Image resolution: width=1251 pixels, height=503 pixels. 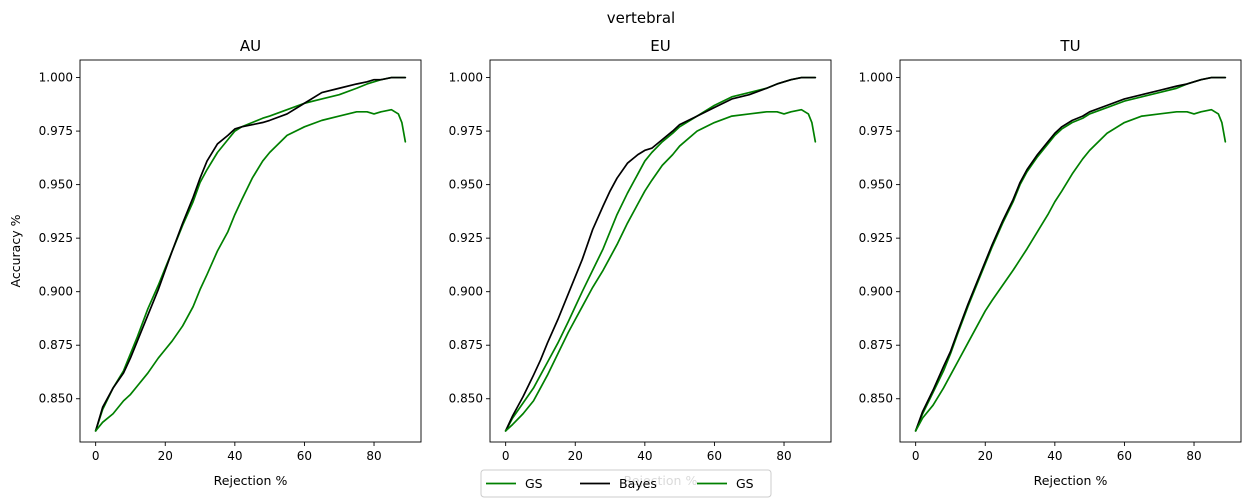 I want to click on legend: GS Bayes GS, so click(x=626, y=483).